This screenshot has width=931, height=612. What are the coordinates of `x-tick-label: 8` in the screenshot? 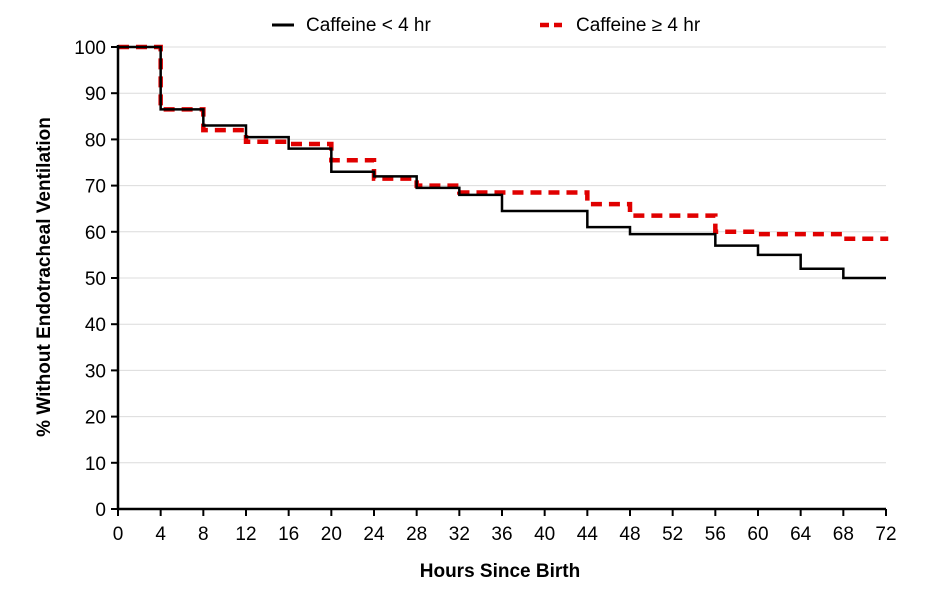 It's located at (203, 534).